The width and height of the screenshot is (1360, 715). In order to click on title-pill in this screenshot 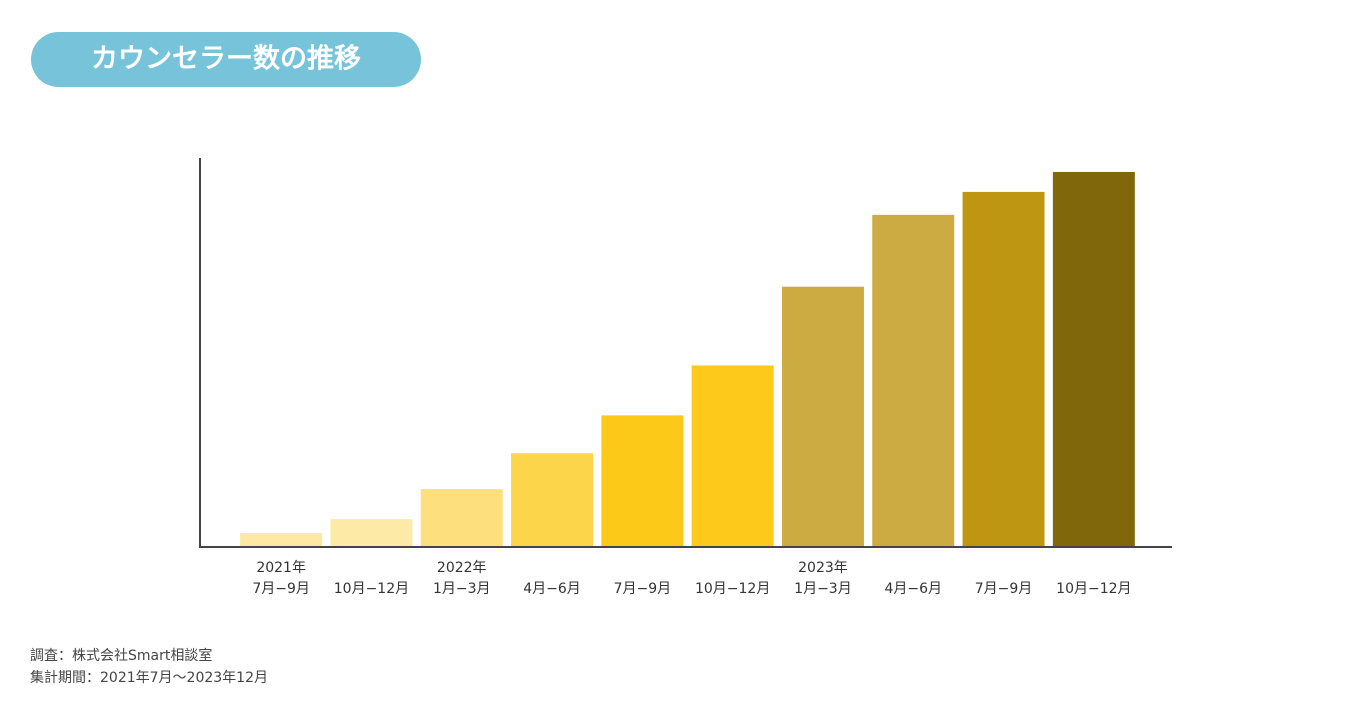, I will do `click(226, 59)`.